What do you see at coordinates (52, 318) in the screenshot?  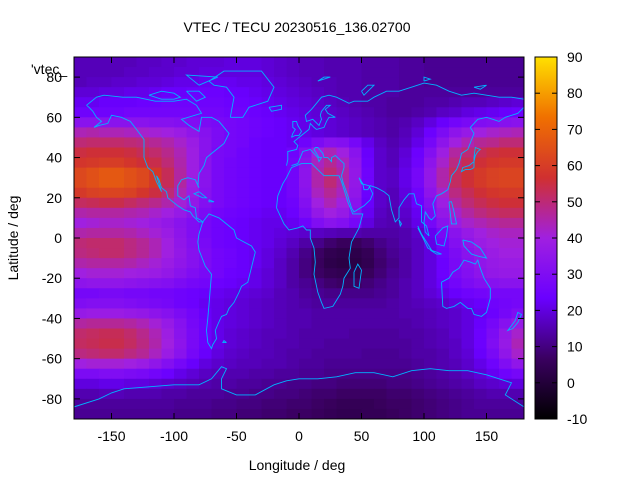 I see `y-tick-label: -40` at bounding box center [52, 318].